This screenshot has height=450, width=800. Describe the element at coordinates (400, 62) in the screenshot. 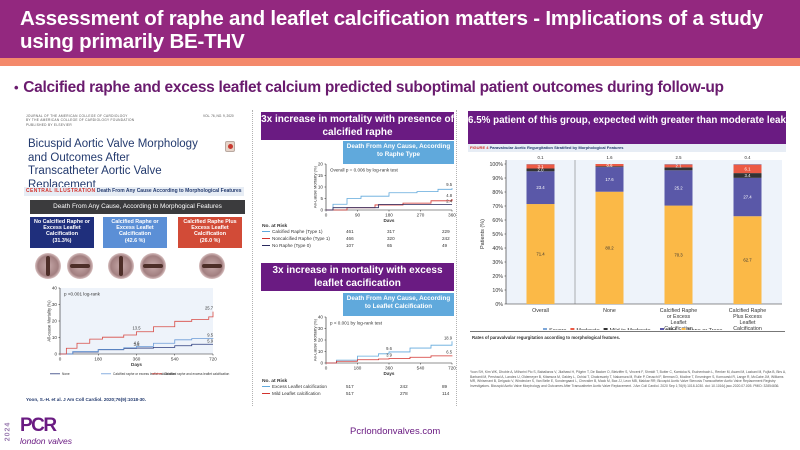

I see `accent-bar` at that location.